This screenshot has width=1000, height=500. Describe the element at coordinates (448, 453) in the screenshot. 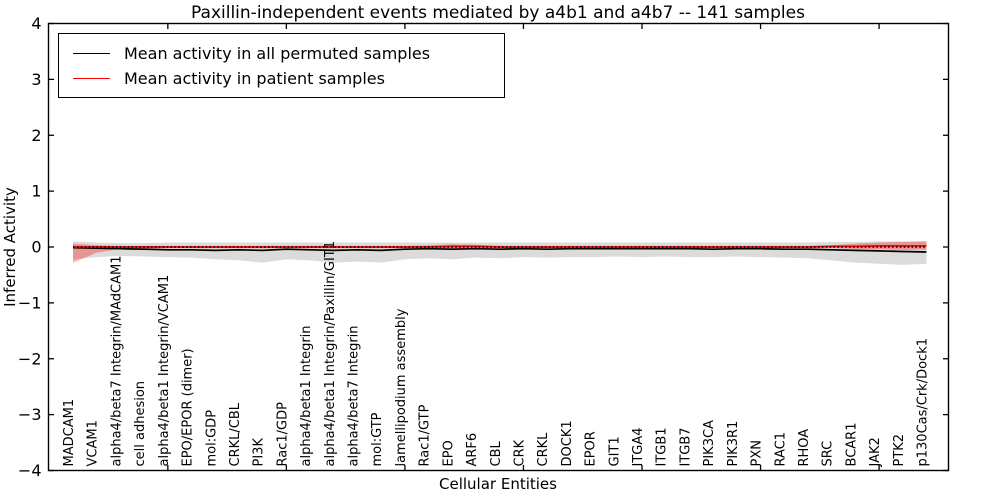

I see `x-category-label: EPO` at that location.